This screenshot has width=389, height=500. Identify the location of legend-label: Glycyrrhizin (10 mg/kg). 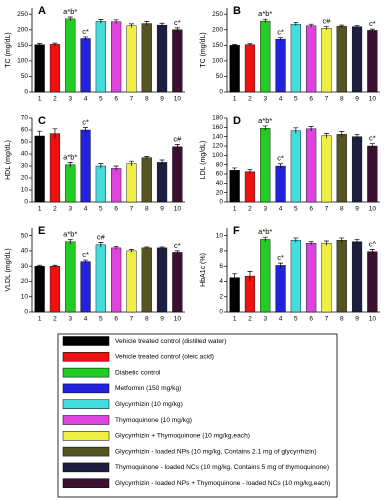
(149, 404).